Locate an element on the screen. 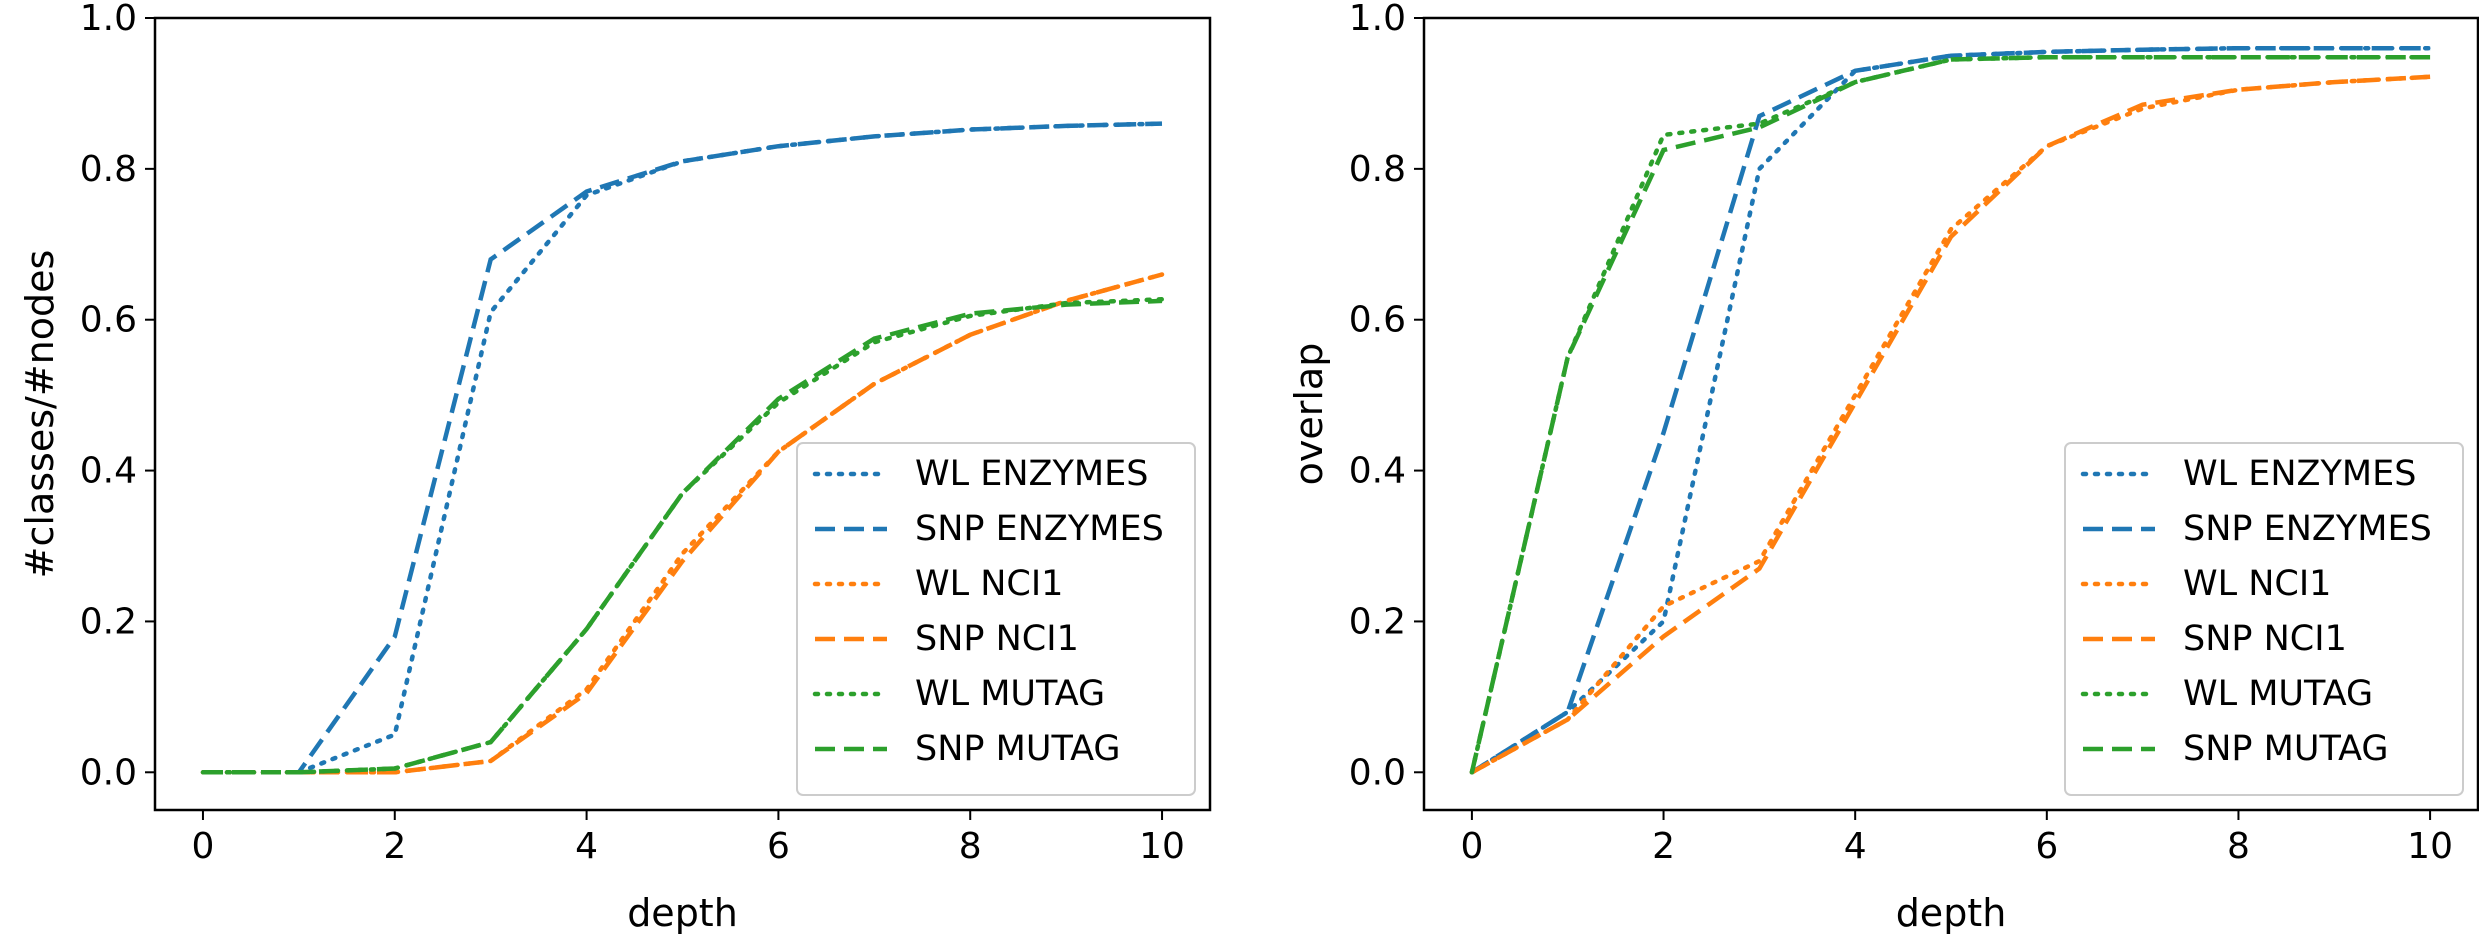 The image size is (2479, 939). right-legend-label: WL NCI1 is located at coordinates (2257, 584).